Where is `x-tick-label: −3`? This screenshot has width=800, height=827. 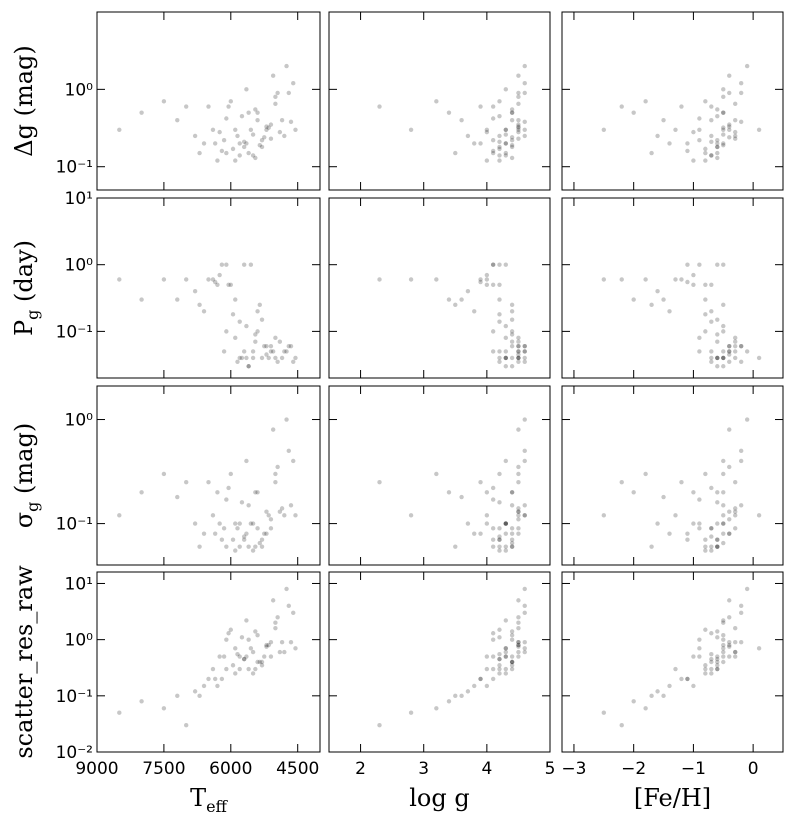 x-tick-label: −3 is located at coordinates (573, 769).